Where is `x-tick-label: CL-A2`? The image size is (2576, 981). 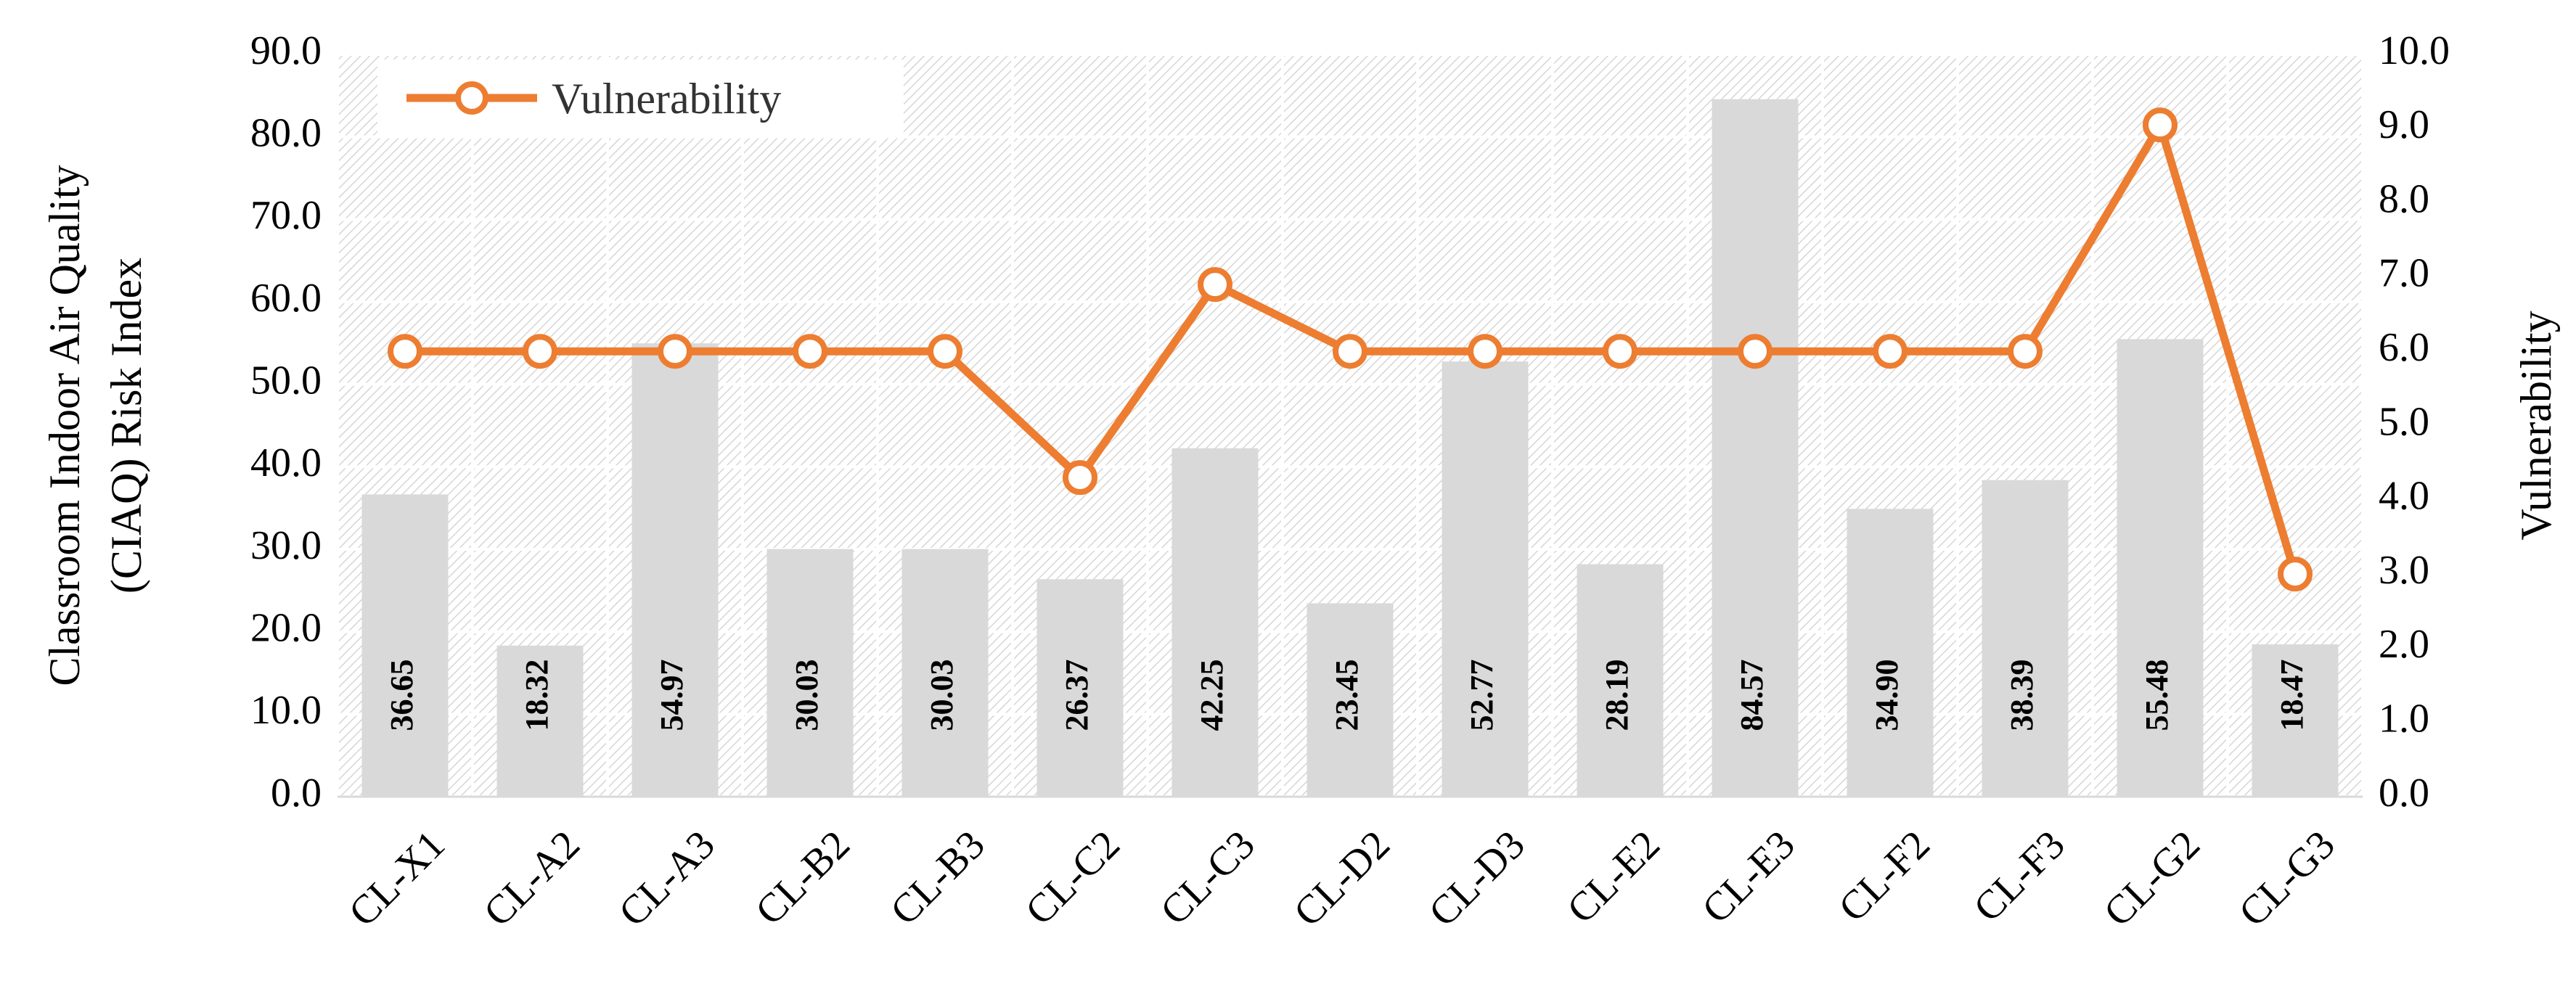 x-tick-label: CL-A2 is located at coordinates (532, 878).